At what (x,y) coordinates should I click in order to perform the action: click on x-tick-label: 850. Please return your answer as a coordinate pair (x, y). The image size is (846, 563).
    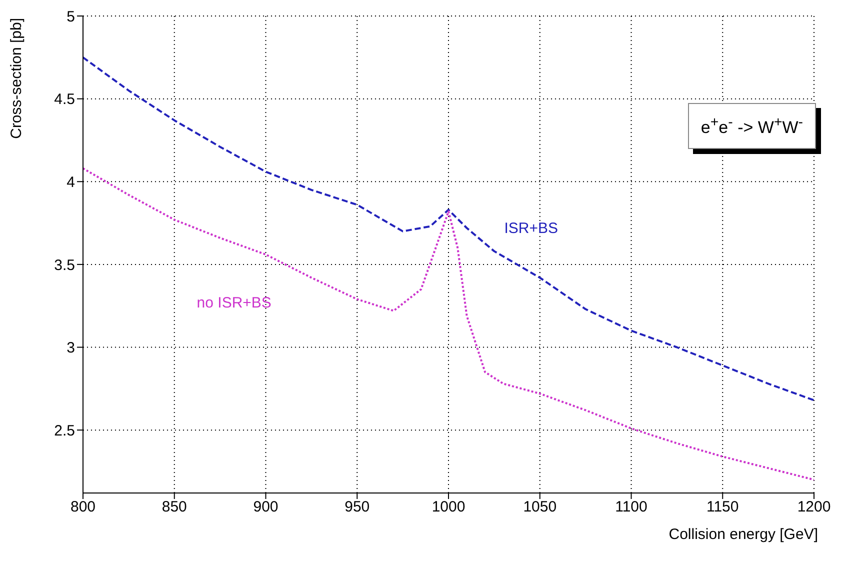
    Looking at the image, I should click on (174, 507).